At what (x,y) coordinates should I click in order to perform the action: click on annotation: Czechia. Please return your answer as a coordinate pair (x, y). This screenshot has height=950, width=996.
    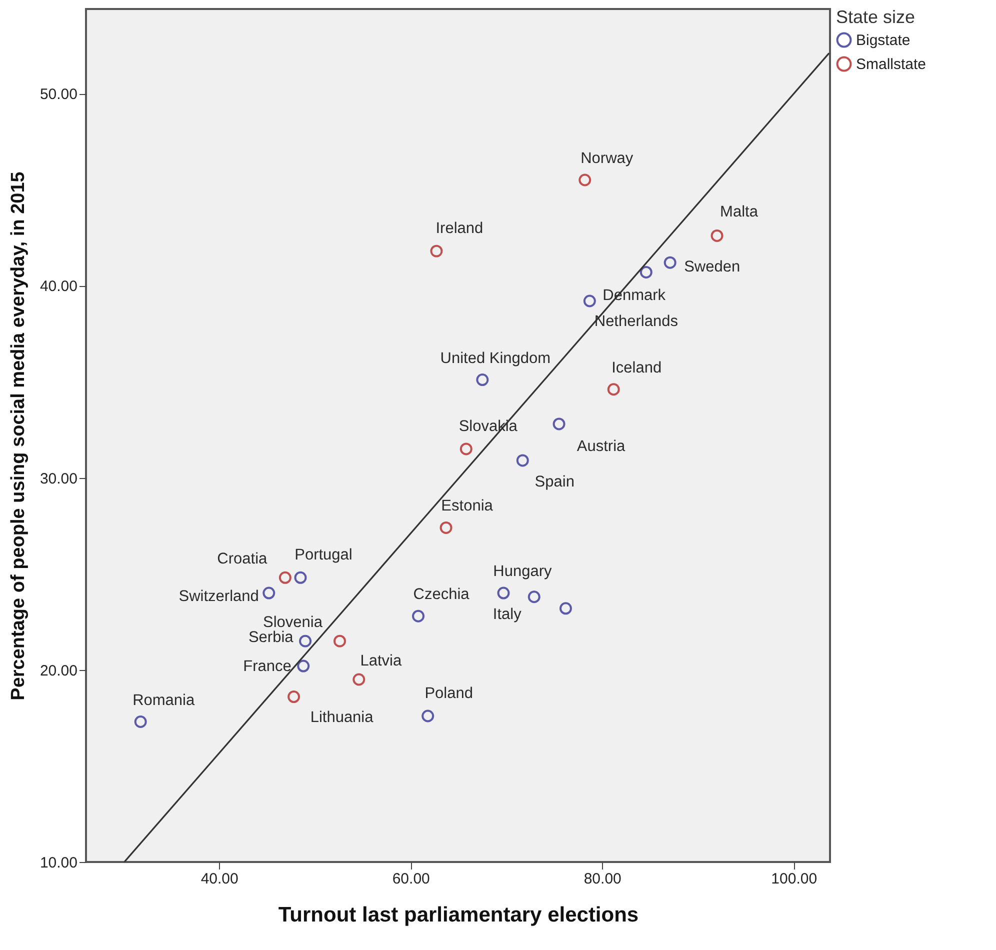
    Looking at the image, I should click on (441, 595).